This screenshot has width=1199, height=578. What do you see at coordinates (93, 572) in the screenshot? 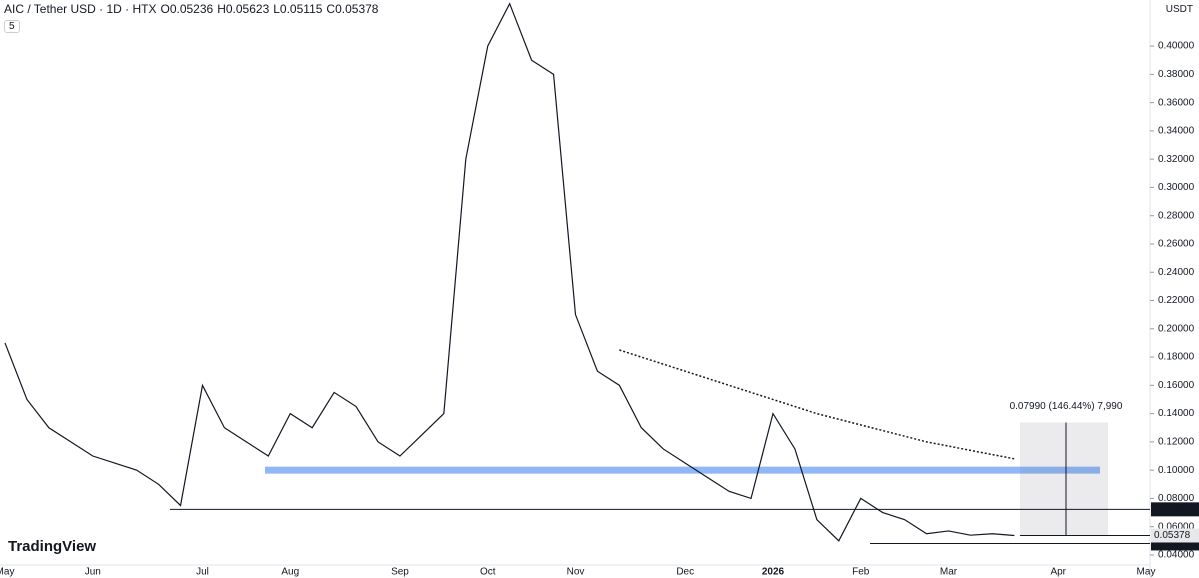
I see `x-tick-label: Jun` at bounding box center [93, 572].